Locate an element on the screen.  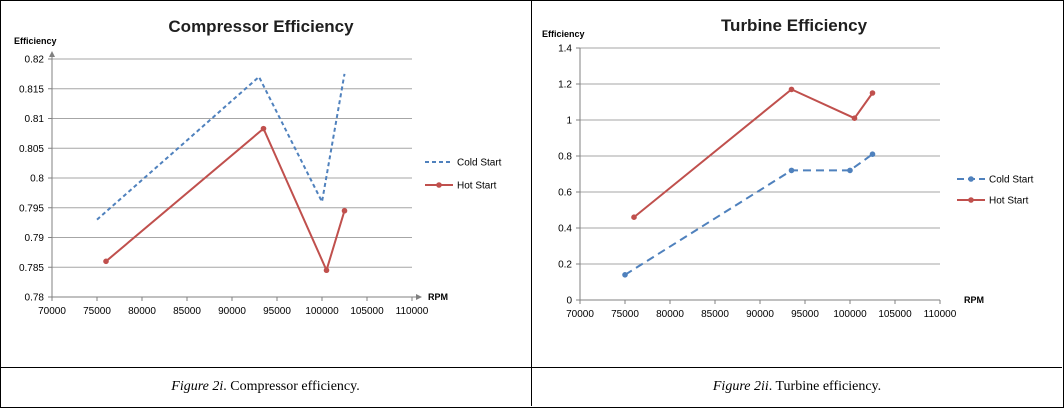
y-tick-label: 0.6 is located at coordinates (565, 193).